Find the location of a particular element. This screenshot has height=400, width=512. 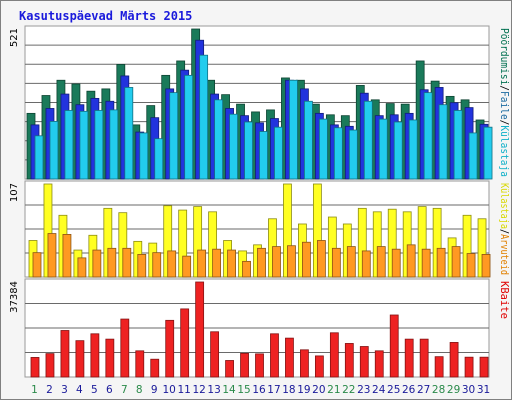

legend-entry-p-rdumisi: Pöördumisi is located at coordinates (504, 56).